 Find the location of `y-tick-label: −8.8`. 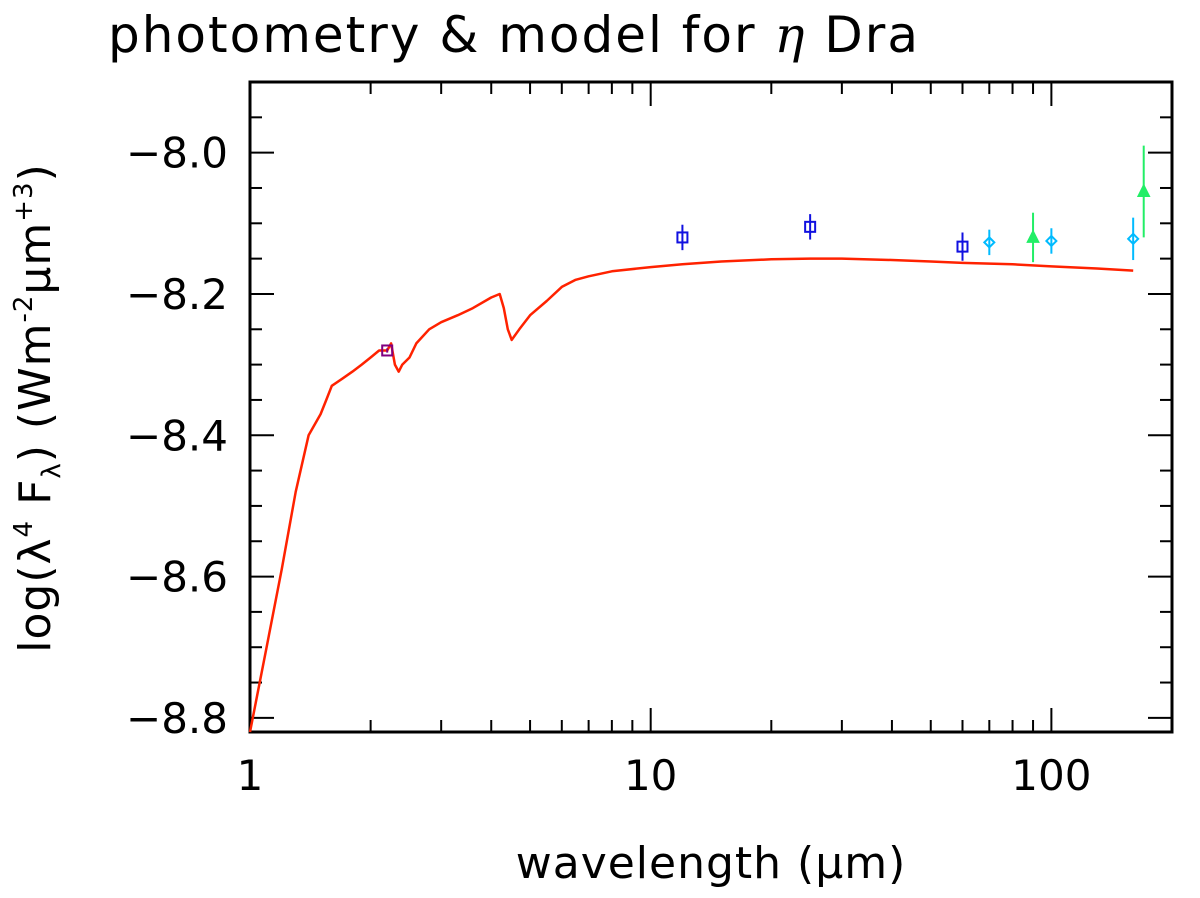

y-tick-label: −8.8 is located at coordinates (177, 718).